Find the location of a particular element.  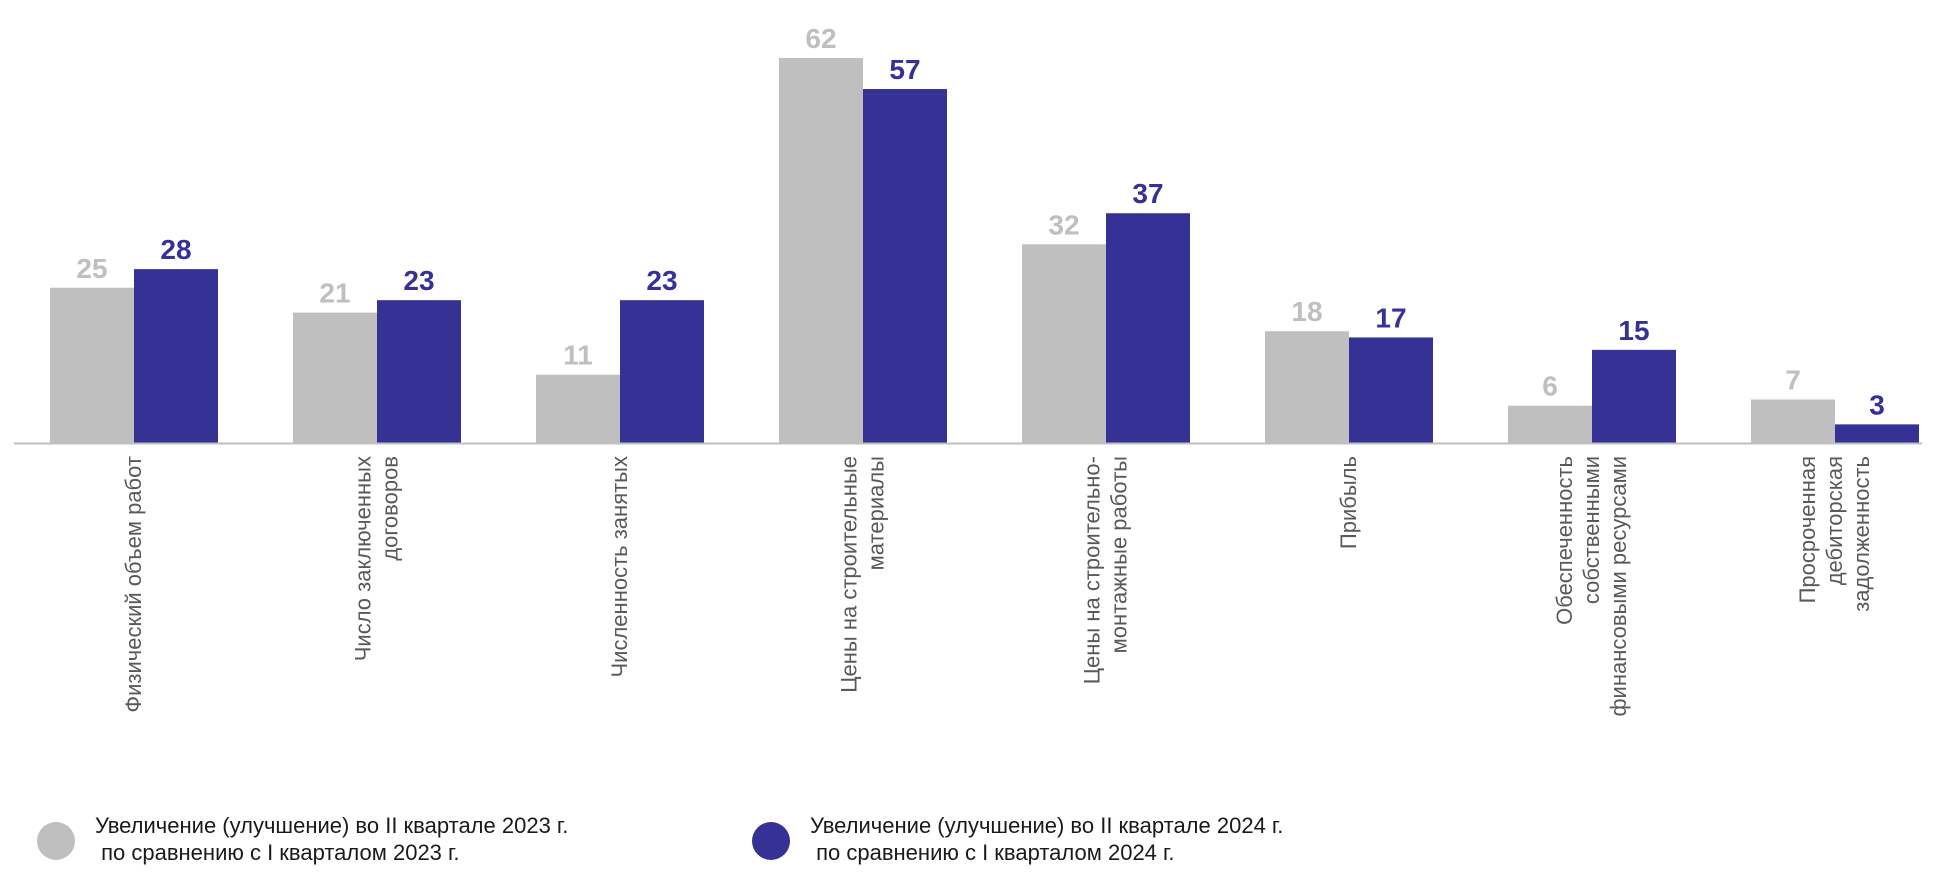

data-label-2023-7: 7 is located at coordinates (1793, 380).